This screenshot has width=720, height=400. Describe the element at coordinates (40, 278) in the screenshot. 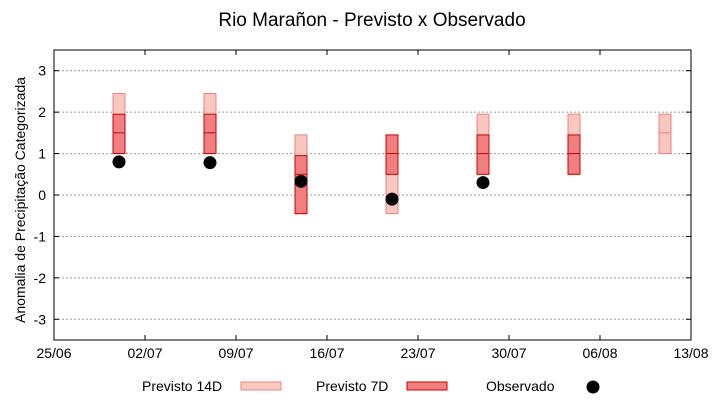

I see `y-tick-label: -2` at that location.